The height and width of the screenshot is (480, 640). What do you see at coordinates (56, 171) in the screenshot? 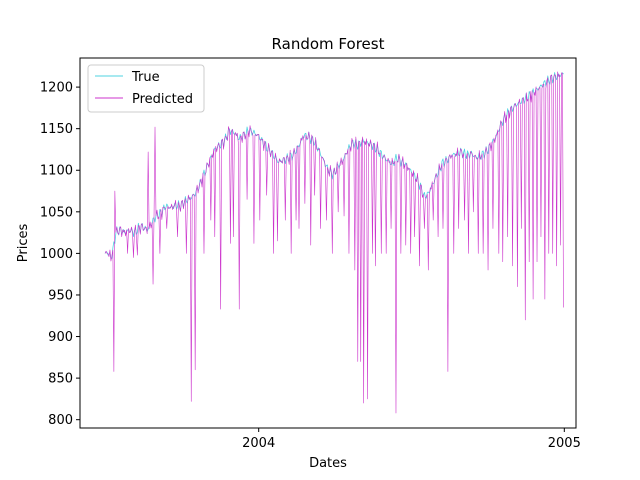
I see `y-tick-label: 1100` at bounding box center [56, 171].